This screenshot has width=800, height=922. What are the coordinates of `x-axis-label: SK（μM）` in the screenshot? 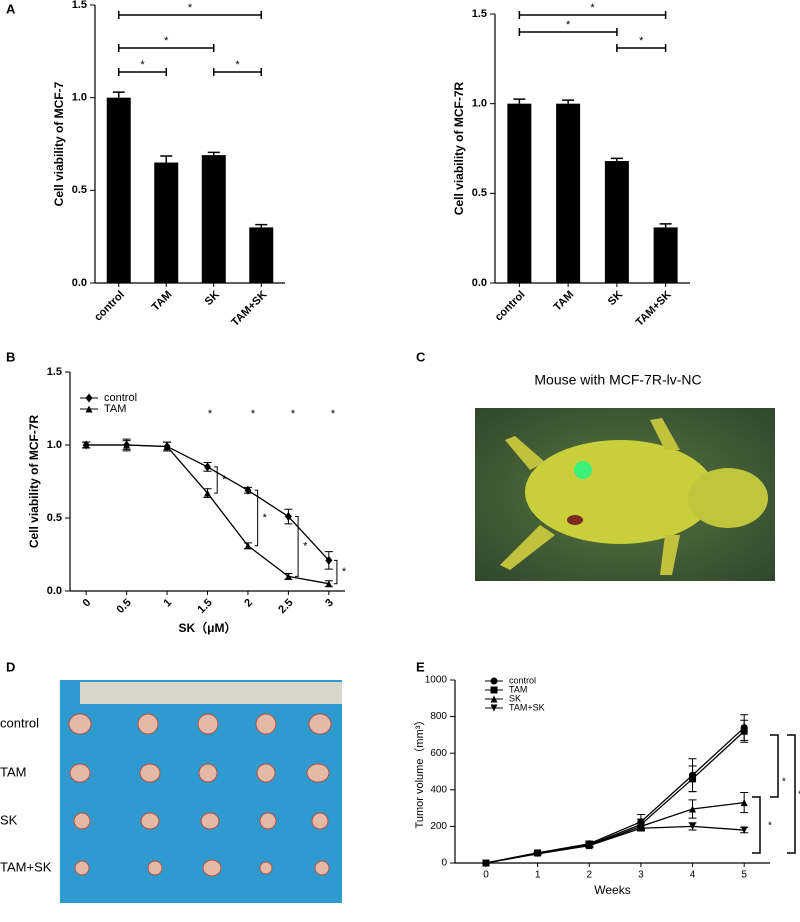 It's located at (207, 627).